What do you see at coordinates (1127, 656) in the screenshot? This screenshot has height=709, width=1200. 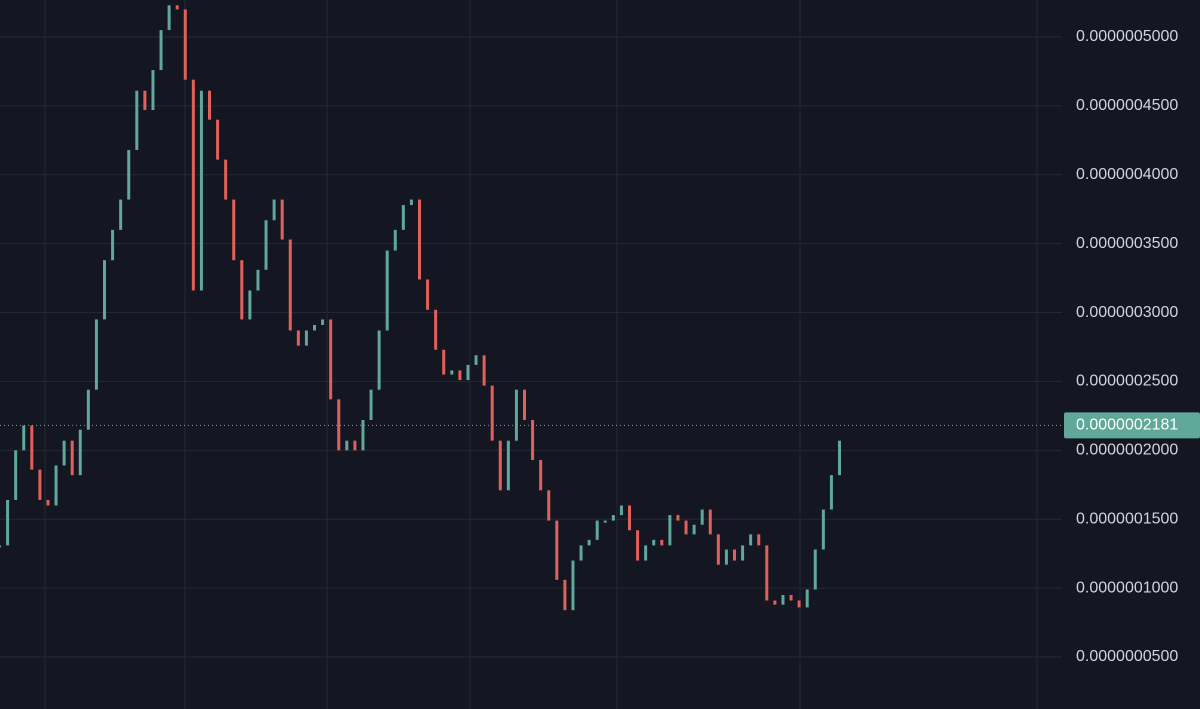 I see `y-tick-label: 0.0000000500` at bounding box center [1127, 656].